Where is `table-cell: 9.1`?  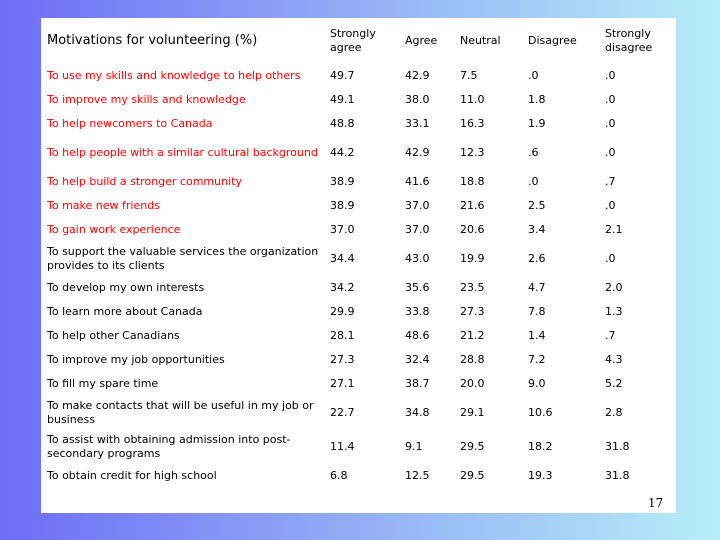
table-cell: 9.1 is located at coordinates (414, 446).